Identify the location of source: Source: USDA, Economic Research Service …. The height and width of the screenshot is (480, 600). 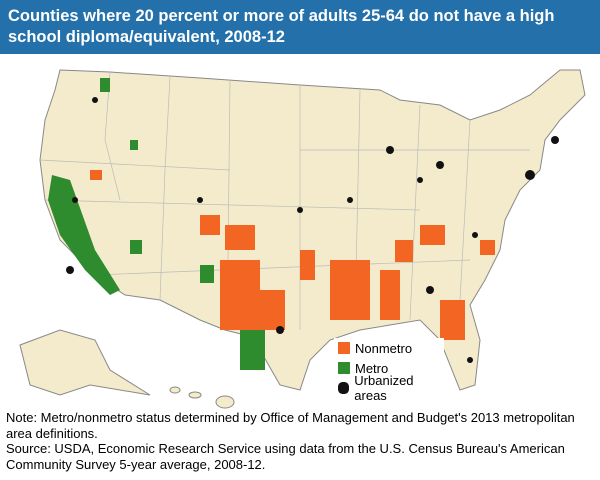
(285, 456).